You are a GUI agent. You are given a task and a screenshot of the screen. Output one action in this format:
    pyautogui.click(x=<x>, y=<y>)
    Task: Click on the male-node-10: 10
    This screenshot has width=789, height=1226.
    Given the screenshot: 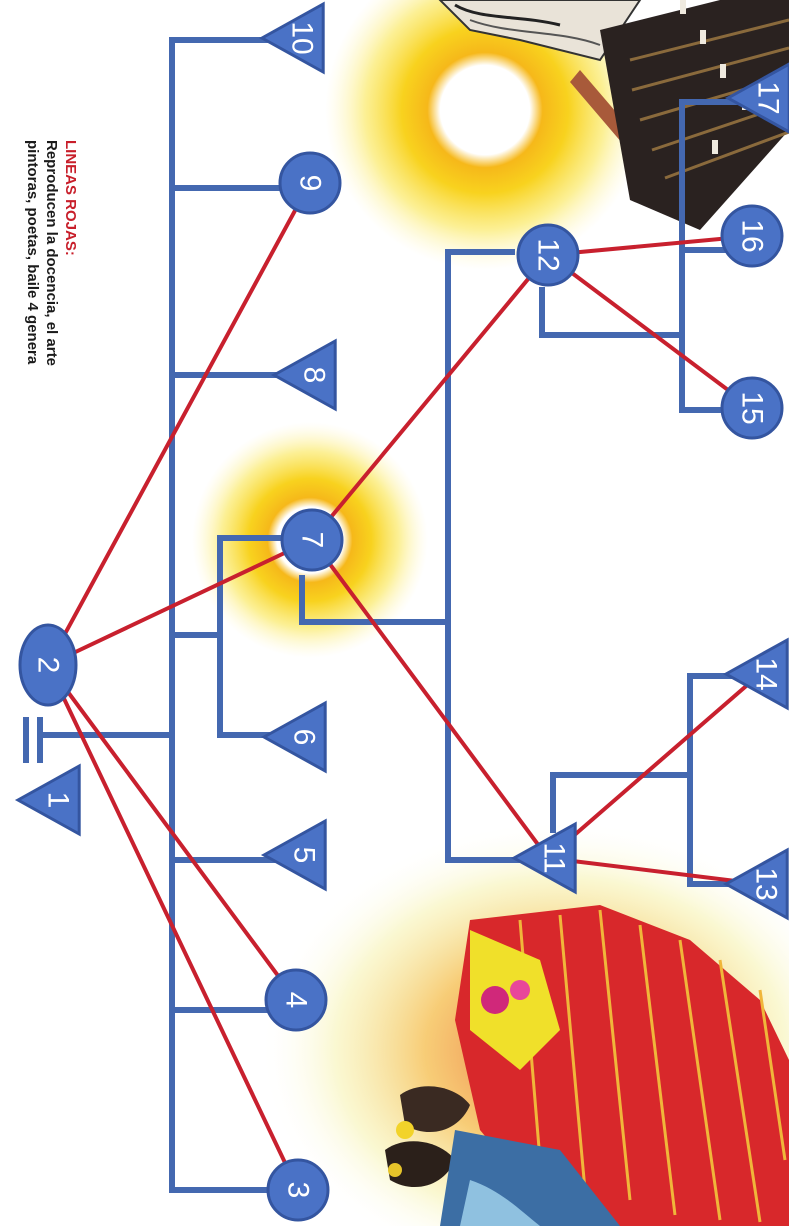 What is the action you would take?
    pyautogui.click(x=291, y=38)
    